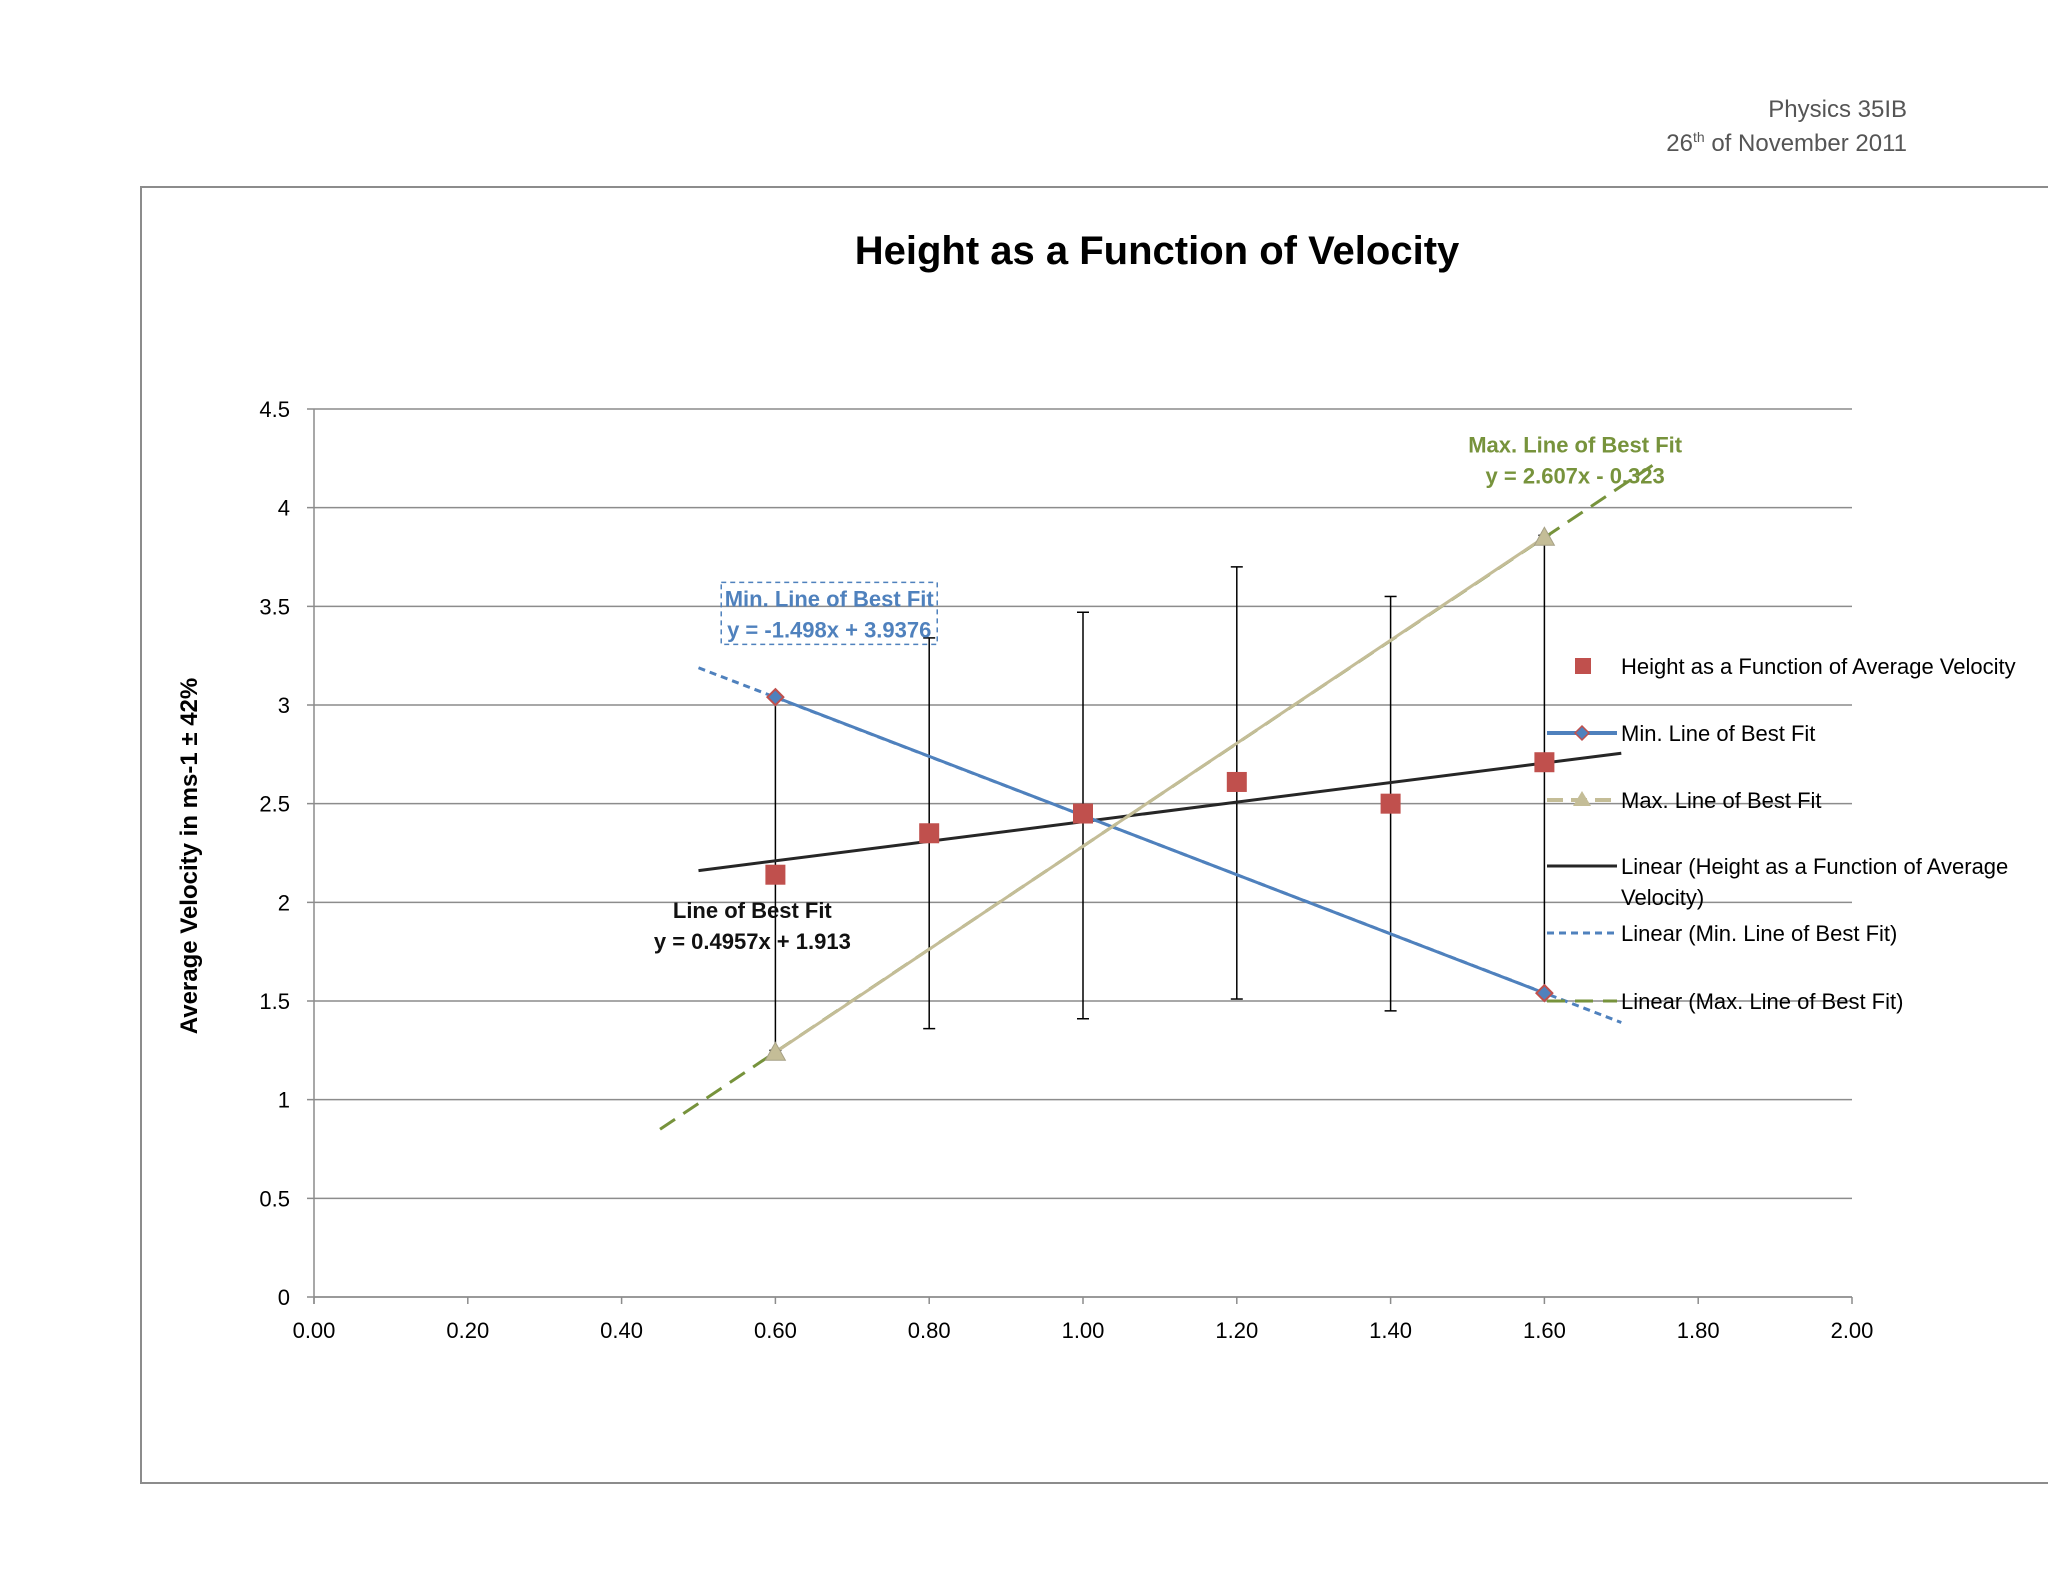 The height and width of the screenshot is (1582, 2048). Describe the element at coordinates (274, 409) in the screenshot. I see `y-tick-label: 4.5` at that location.